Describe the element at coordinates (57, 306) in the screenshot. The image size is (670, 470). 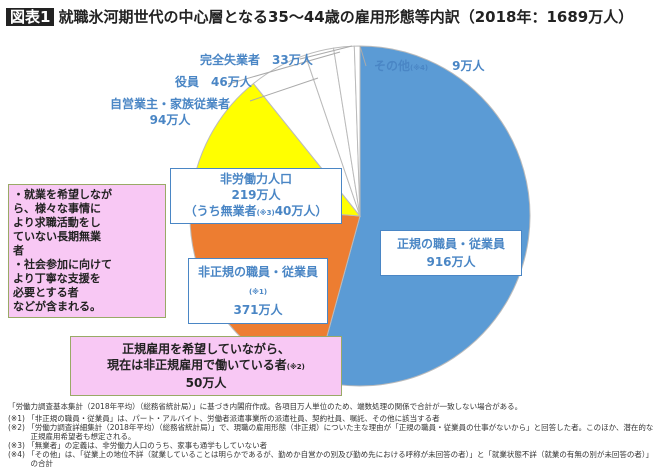
I see `callout-line: などが含まれる。` at that location.